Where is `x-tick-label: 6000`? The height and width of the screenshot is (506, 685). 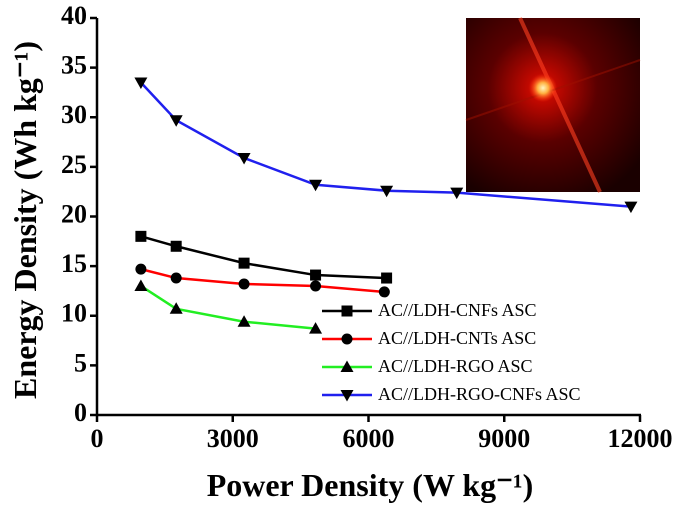
x-tick-label: 6000 is located at coordinates (369, 438).